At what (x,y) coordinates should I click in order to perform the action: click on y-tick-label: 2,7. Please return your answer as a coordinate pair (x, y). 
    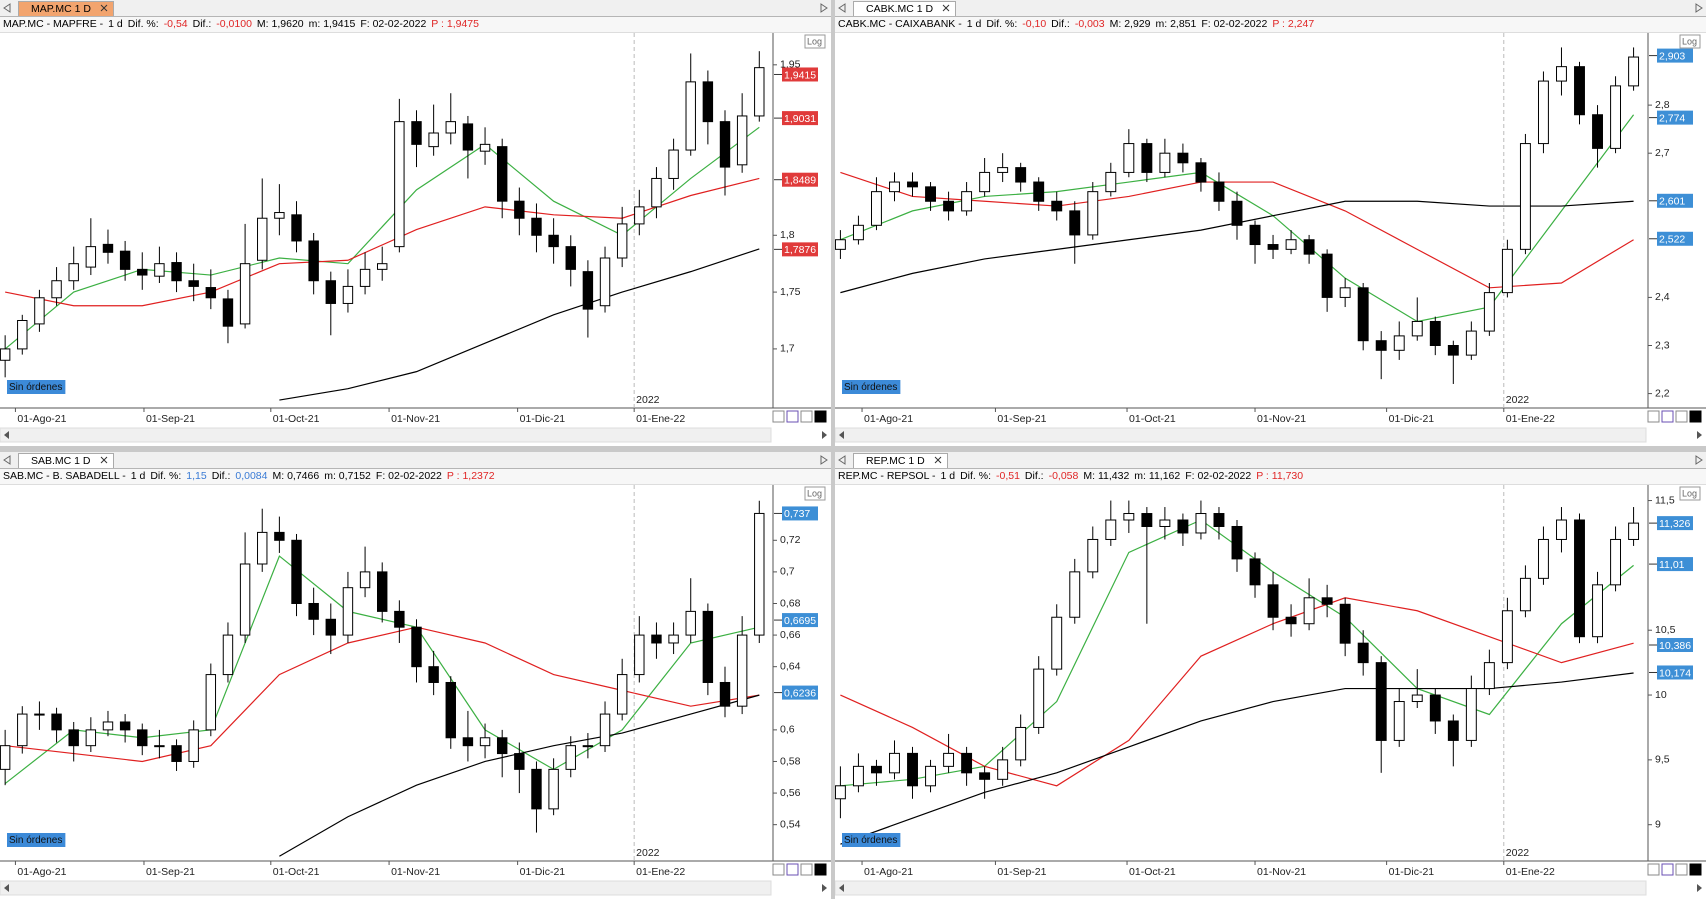
    Looking at the image, I should click on (1662, 153).